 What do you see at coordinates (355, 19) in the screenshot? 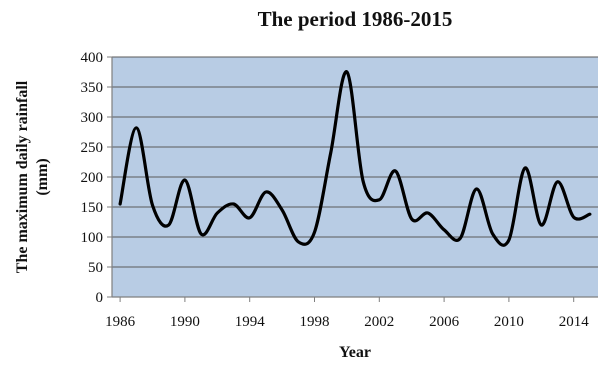
I see `chart-title: The period 1986-2015` at bounding box center [355, 19].